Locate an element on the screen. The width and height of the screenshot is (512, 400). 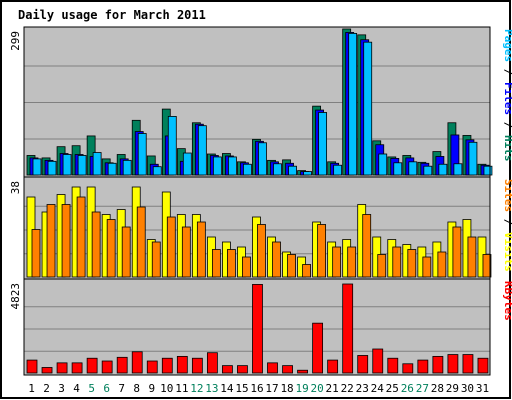
panel-top-ymax-label: 299 is located at coordinates (15, 41).